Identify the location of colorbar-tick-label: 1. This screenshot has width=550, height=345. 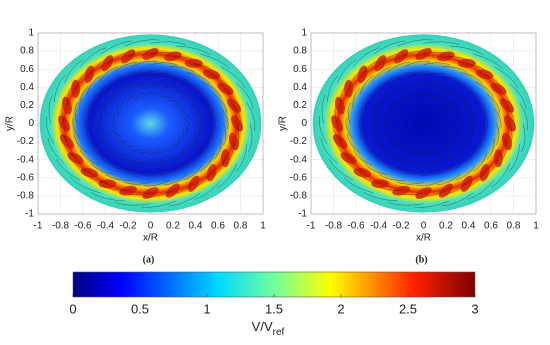
(206, 308).